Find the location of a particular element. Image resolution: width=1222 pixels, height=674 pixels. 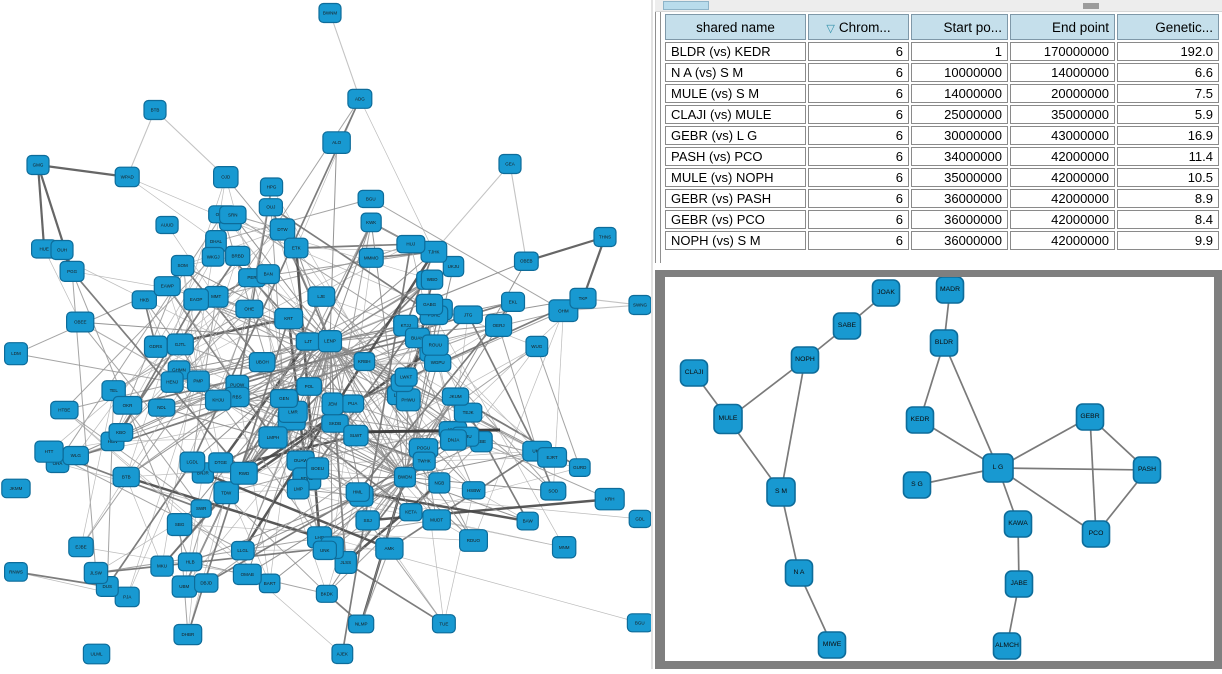

network-node: TEJK is located at coordinates (467, 412).